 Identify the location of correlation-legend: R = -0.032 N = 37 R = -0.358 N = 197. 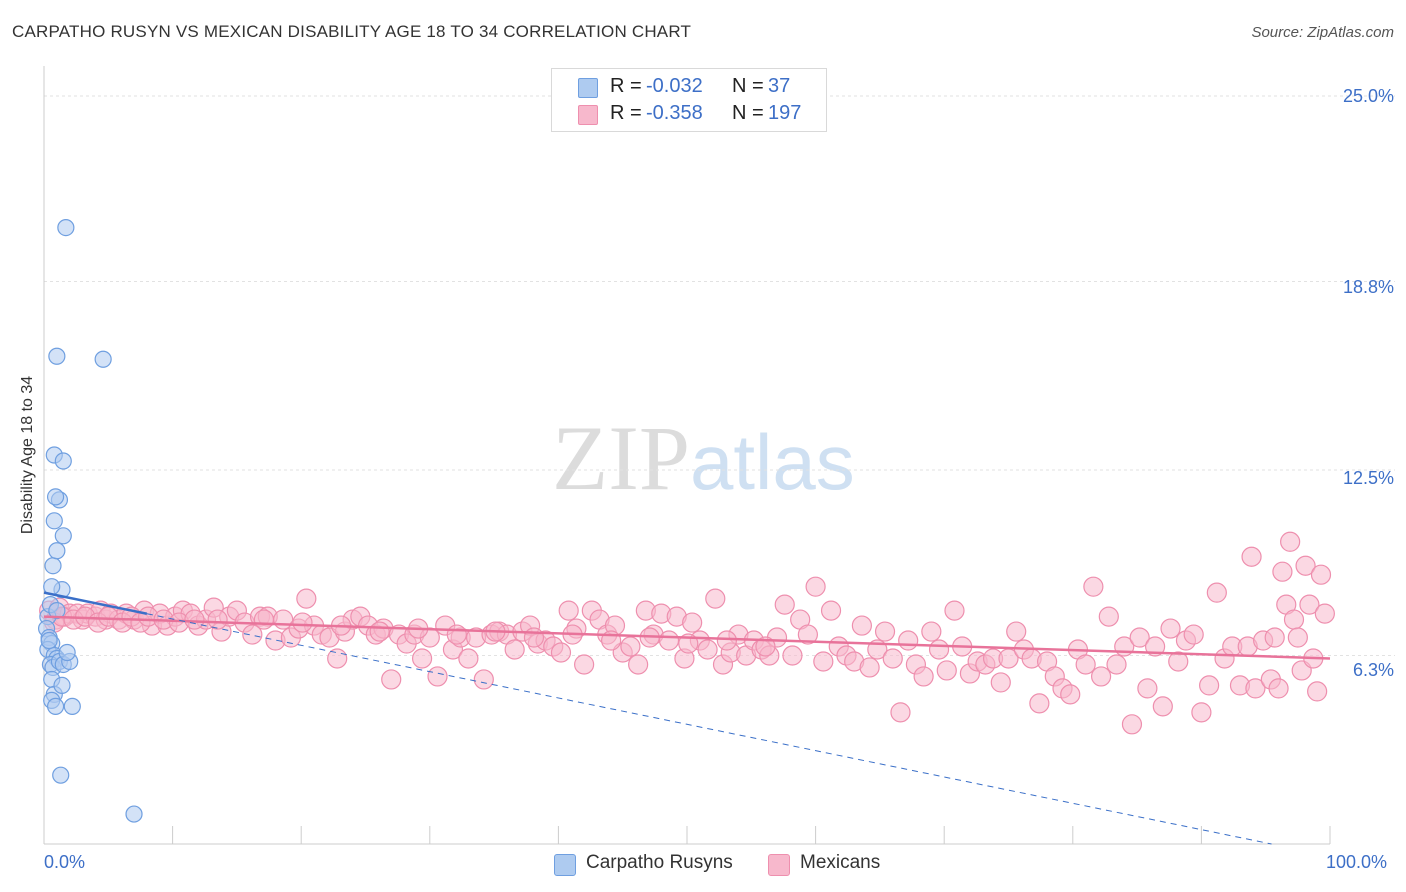
(689, 100).